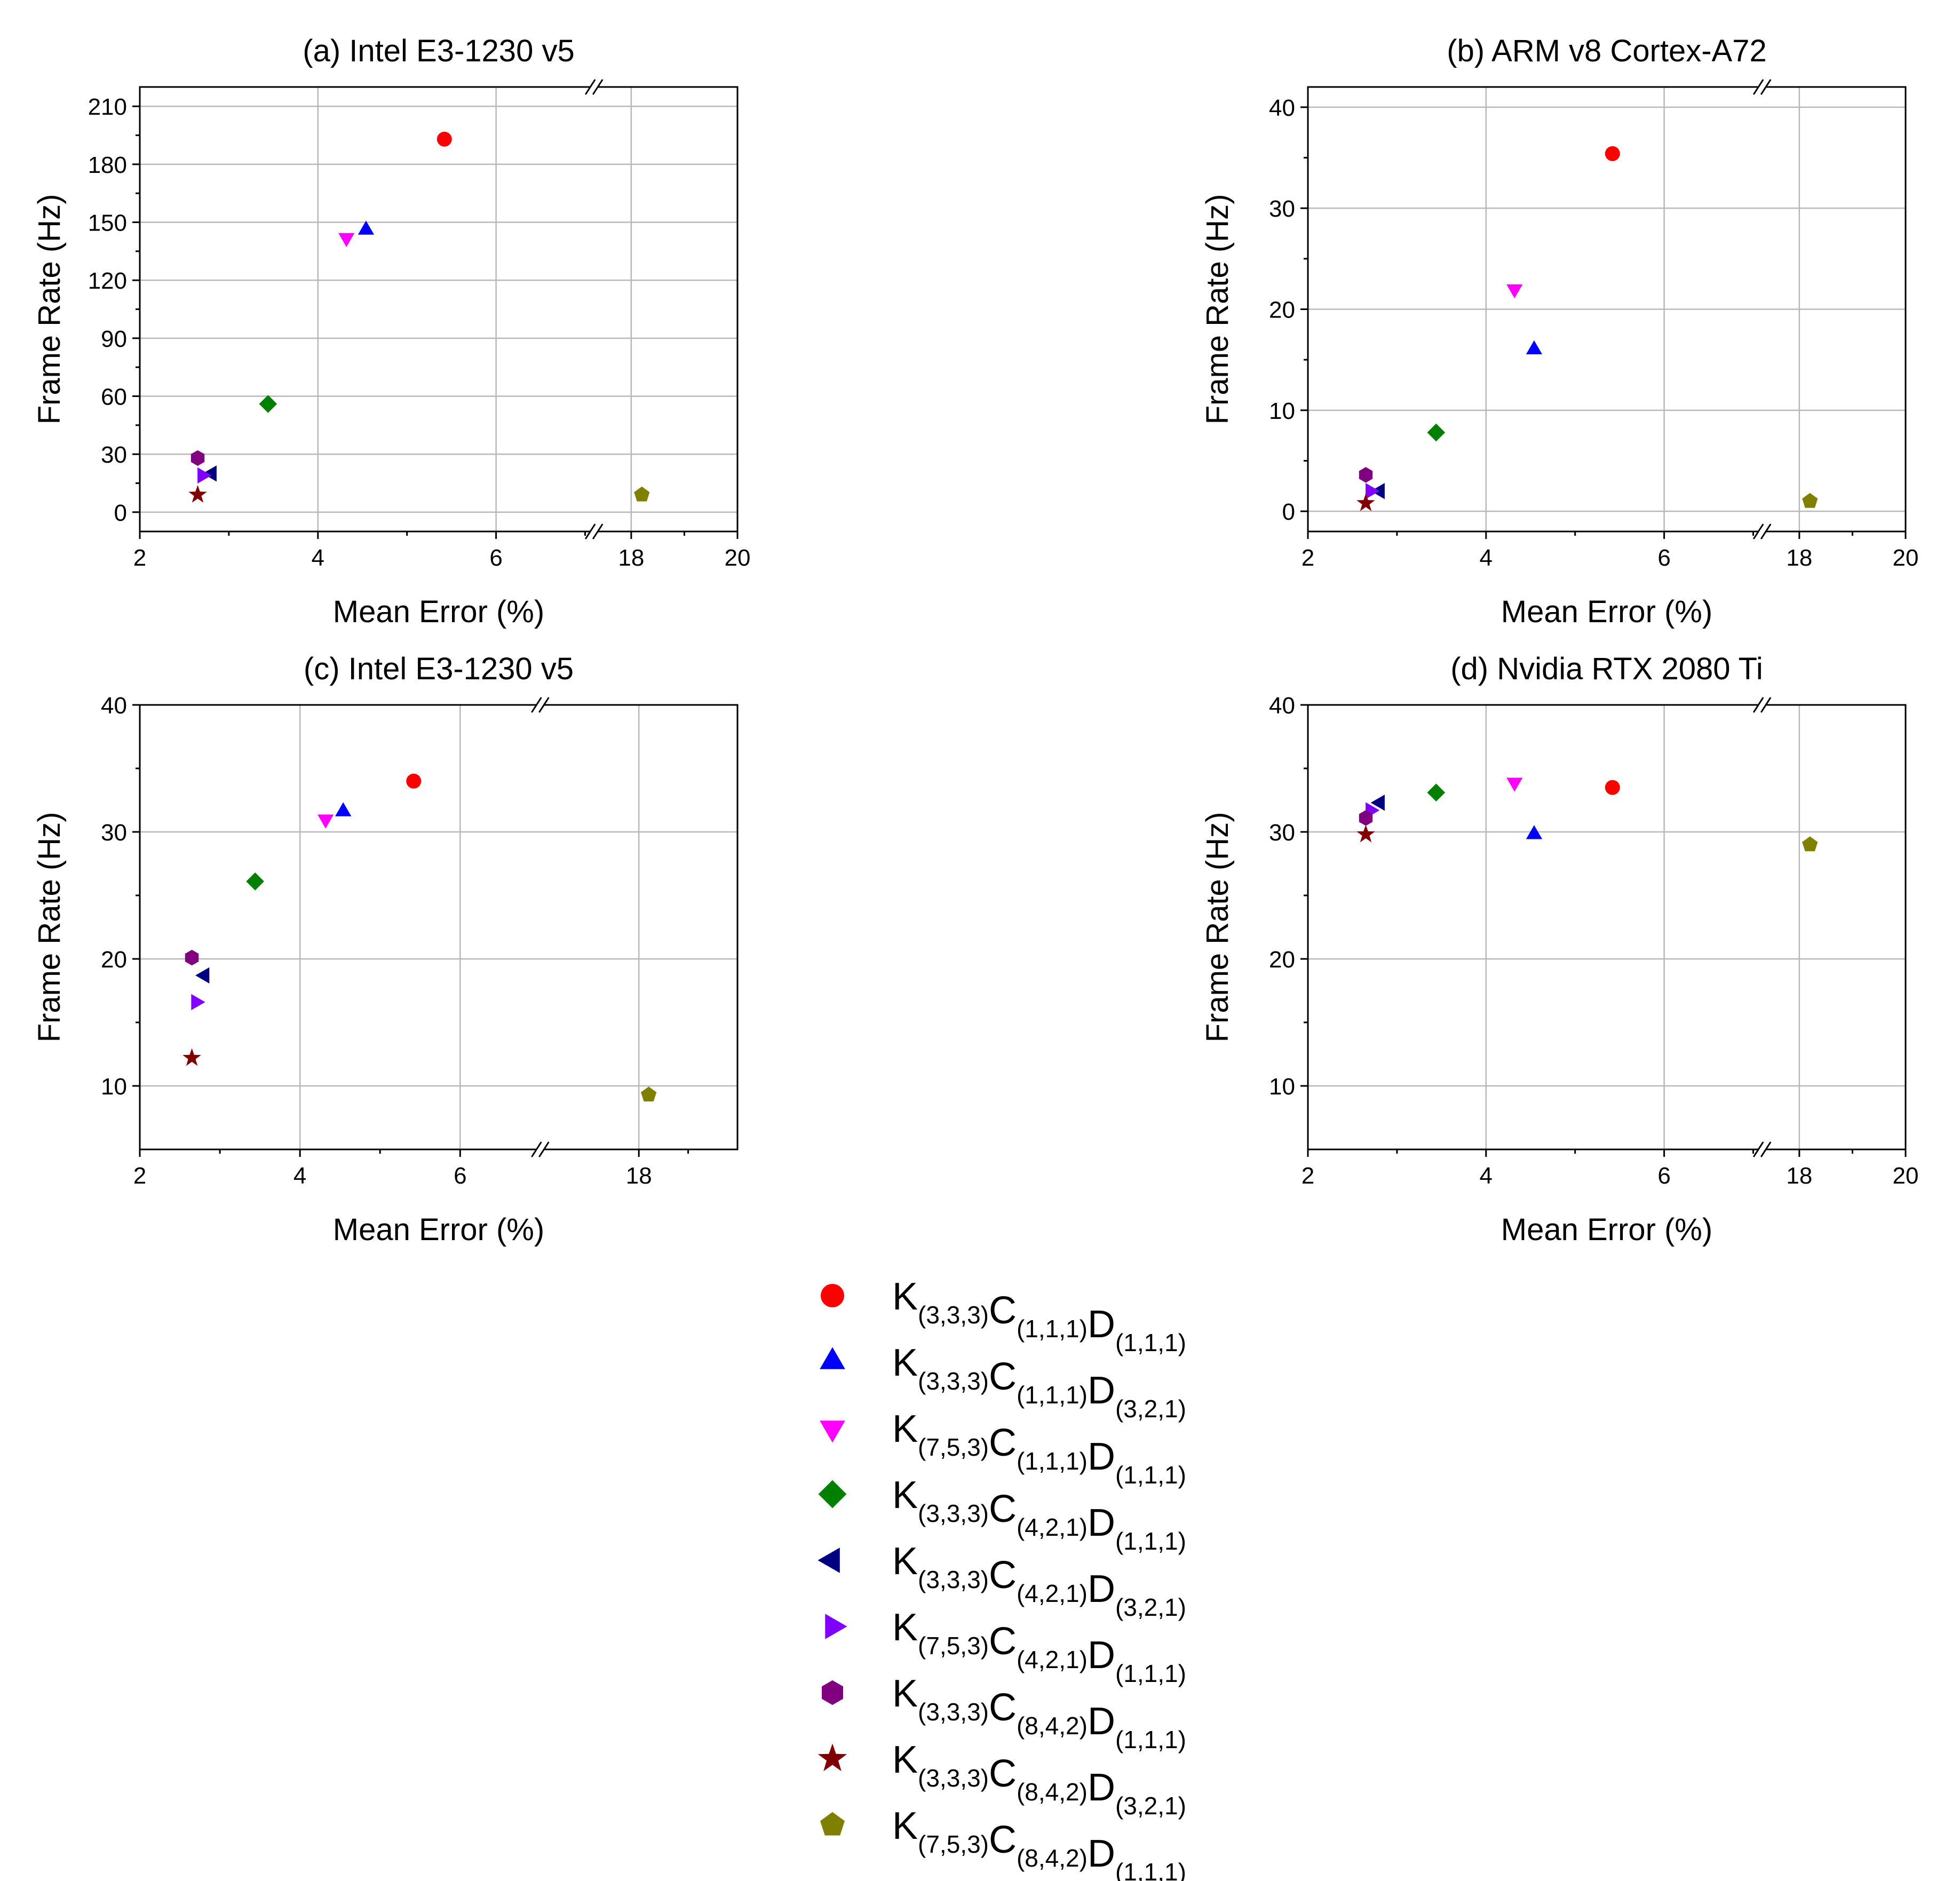 This screenshot has width=1960, height=1881. Describe the element at coordinates (439, 51) in the screenshot. I see `chart-title: (a) Intel E3-1230 v5` at that location.